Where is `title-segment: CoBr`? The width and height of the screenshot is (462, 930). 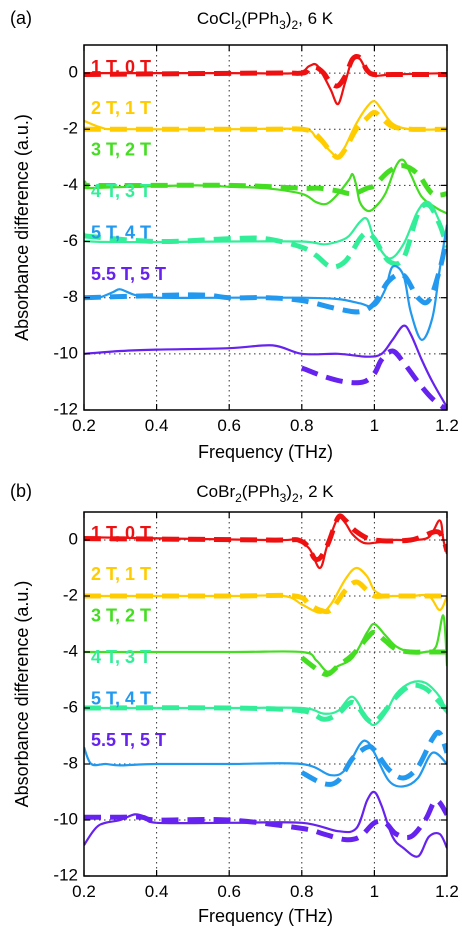
title-segment: CoBr is located at coordinates (215, 491).